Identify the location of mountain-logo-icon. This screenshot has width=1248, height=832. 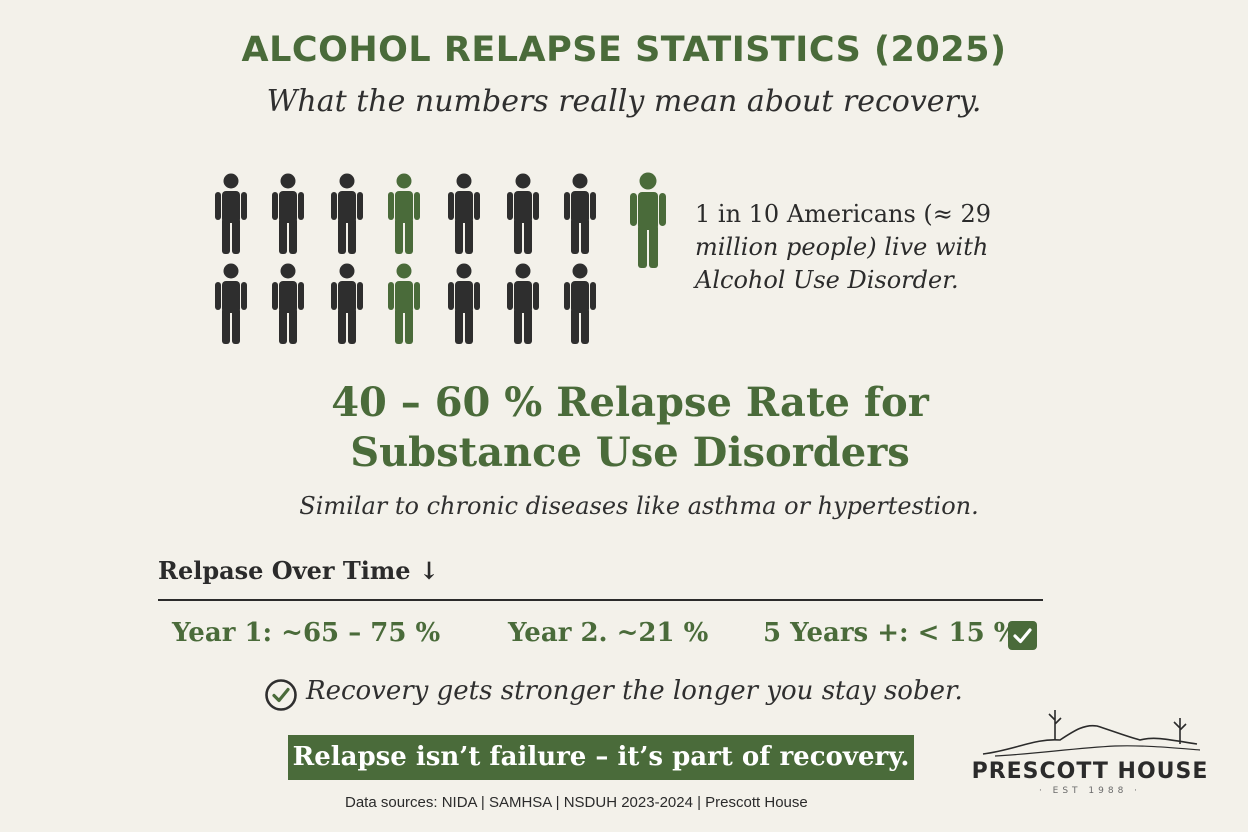
(1090, 730).